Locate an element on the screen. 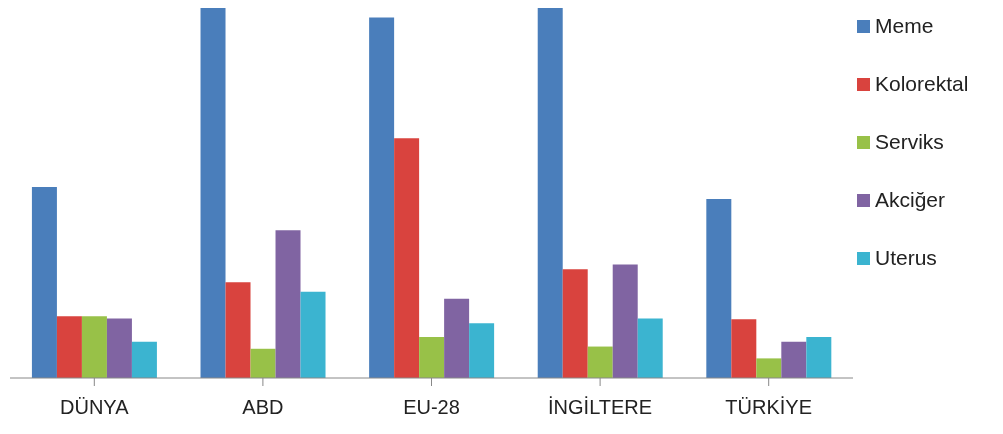  x-tick-label: İNGİLTERE is located at coordinates (600, 407).